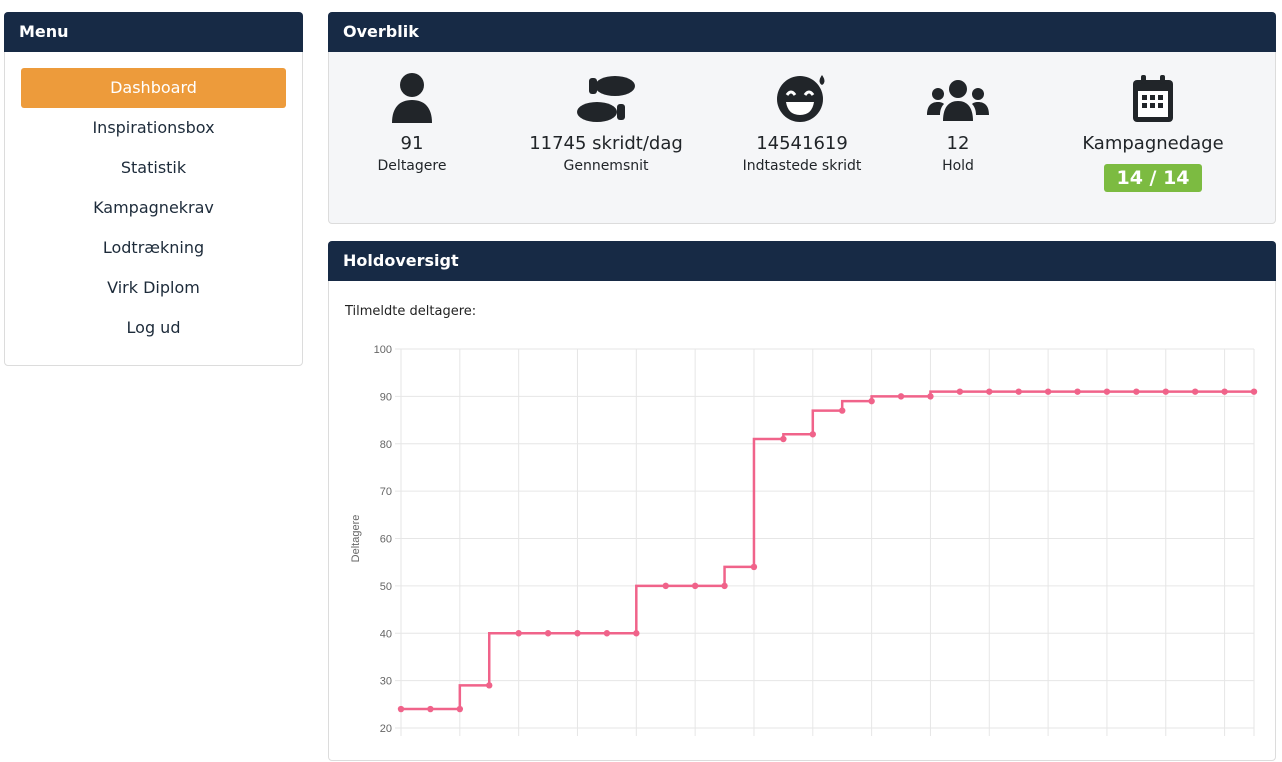 The height and width of the screenshot is (762, 1282). Describe the element at coordinates (802, 32) in the screenshot. I see `overview-title: Overblik` at that location.